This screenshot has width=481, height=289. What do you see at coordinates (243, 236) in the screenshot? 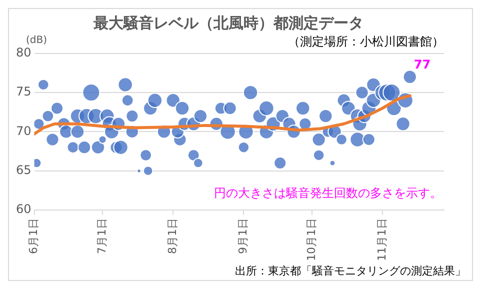
I see `x-tick-label: 9月1日` at bounding box center [243, 236].